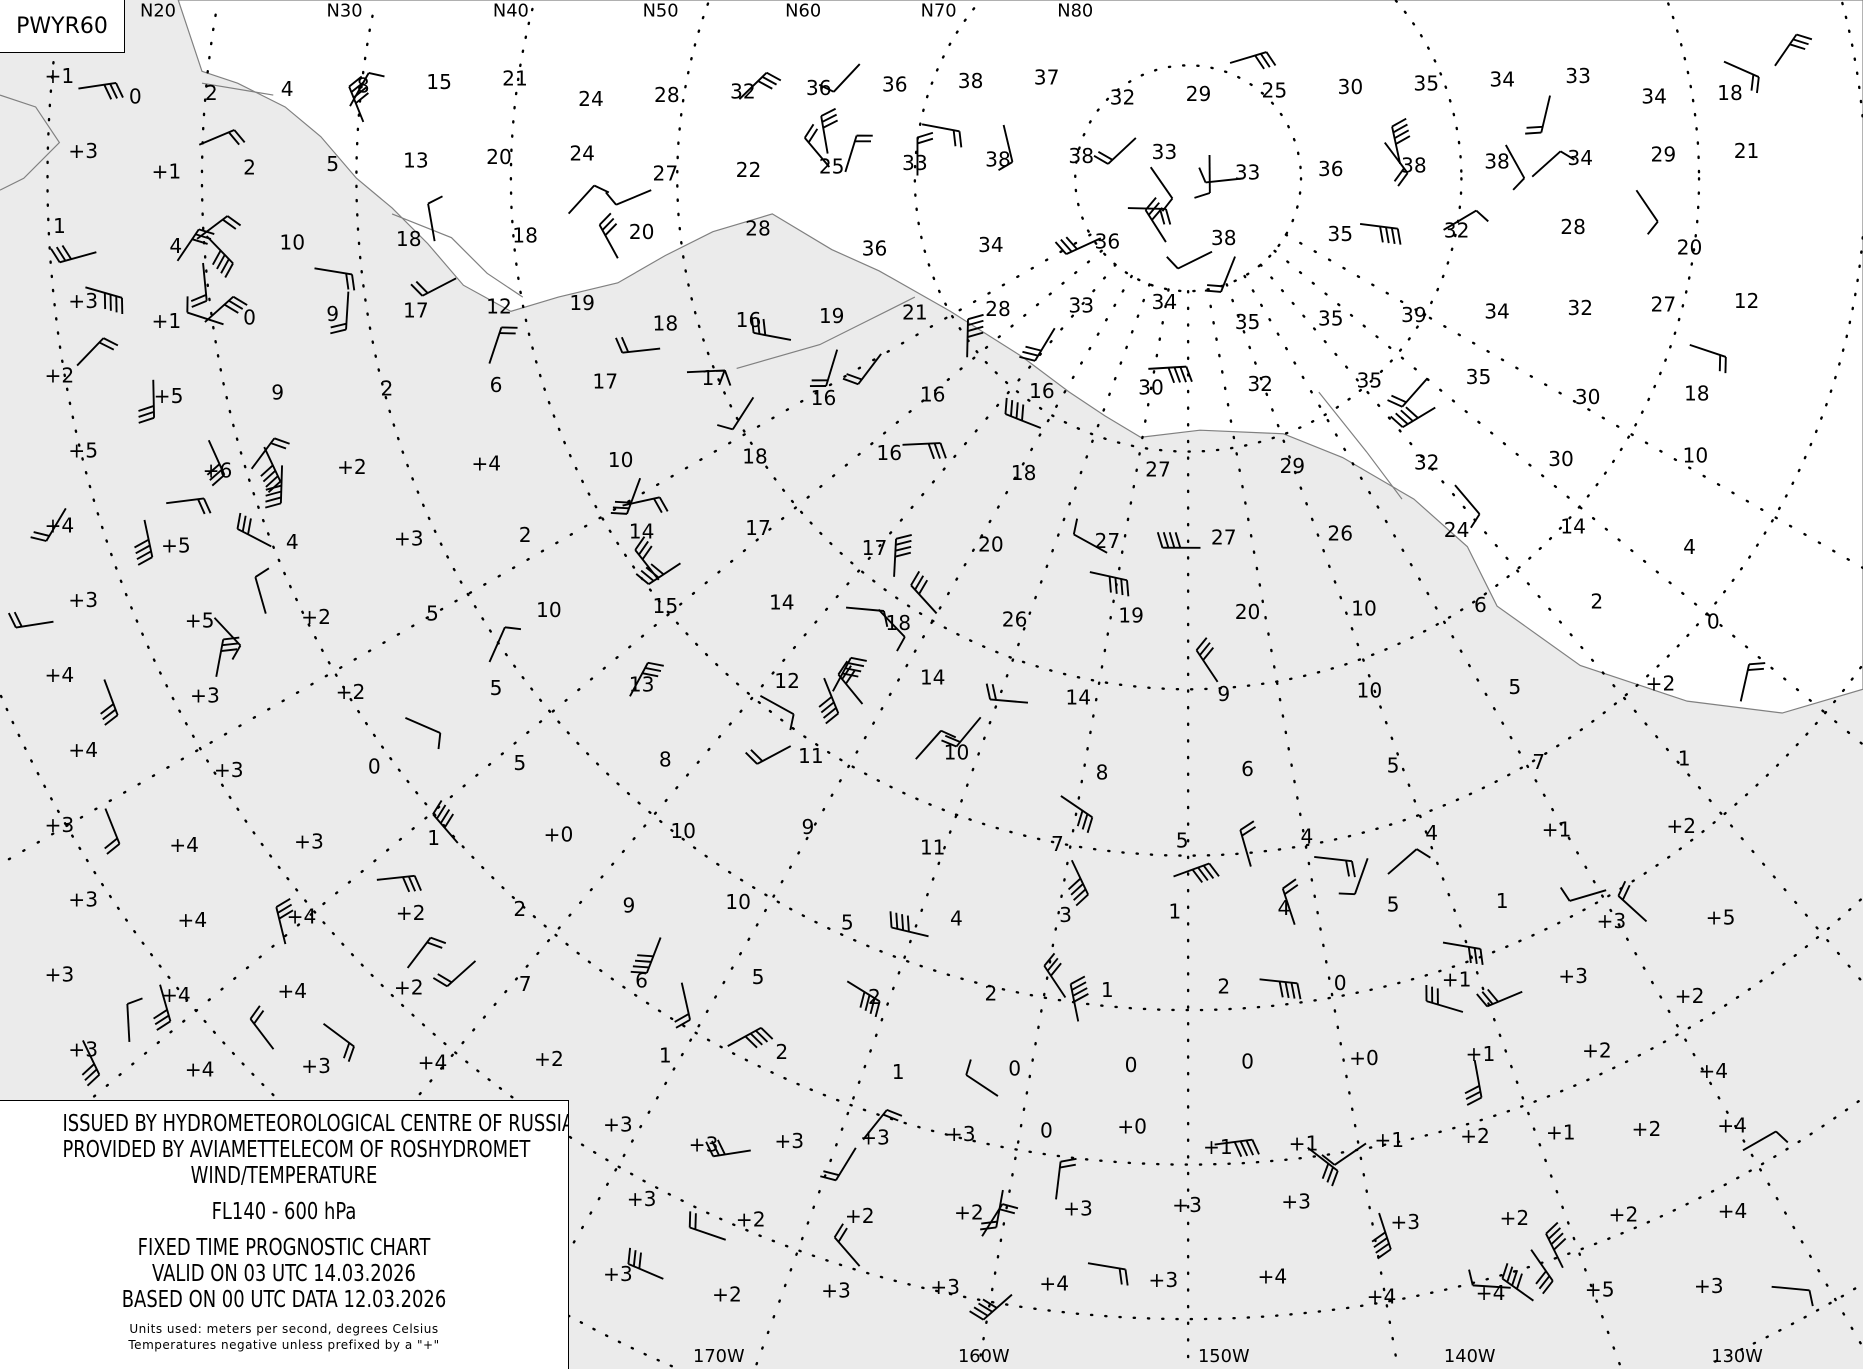 The width and height of the screenshot is (1863, 1369). Describe the element at coordinates (616, 11) in the screenshot. I see `latitude-labels: N20 N30 N40 N50 N60 N70 N80` at that location.